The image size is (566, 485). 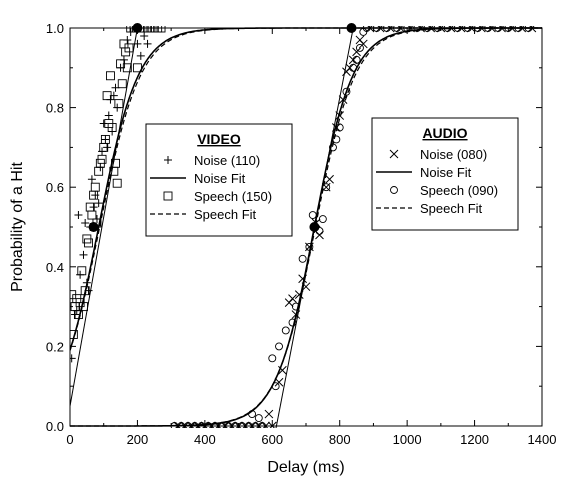 I want to click on x-tick-label: 1400, so click(x=542, y=439).